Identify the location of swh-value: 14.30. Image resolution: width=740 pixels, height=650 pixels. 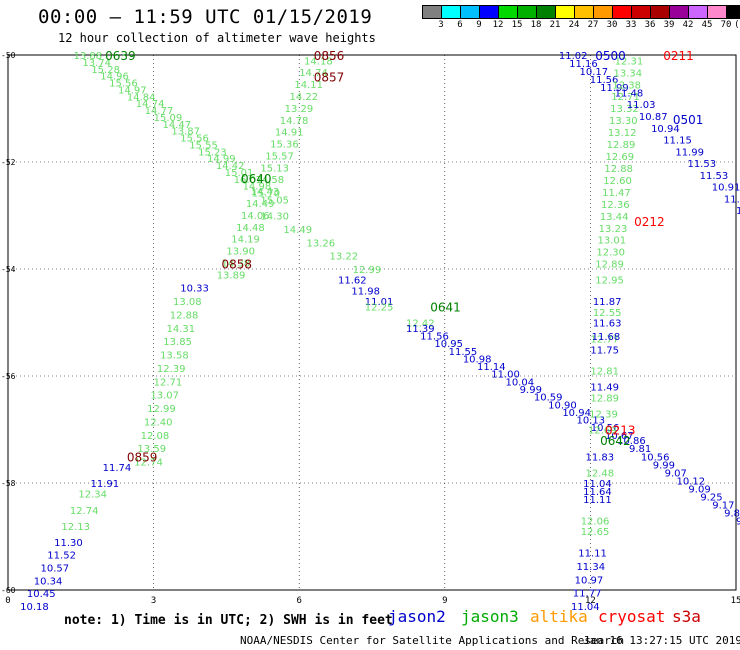
(274, 217).